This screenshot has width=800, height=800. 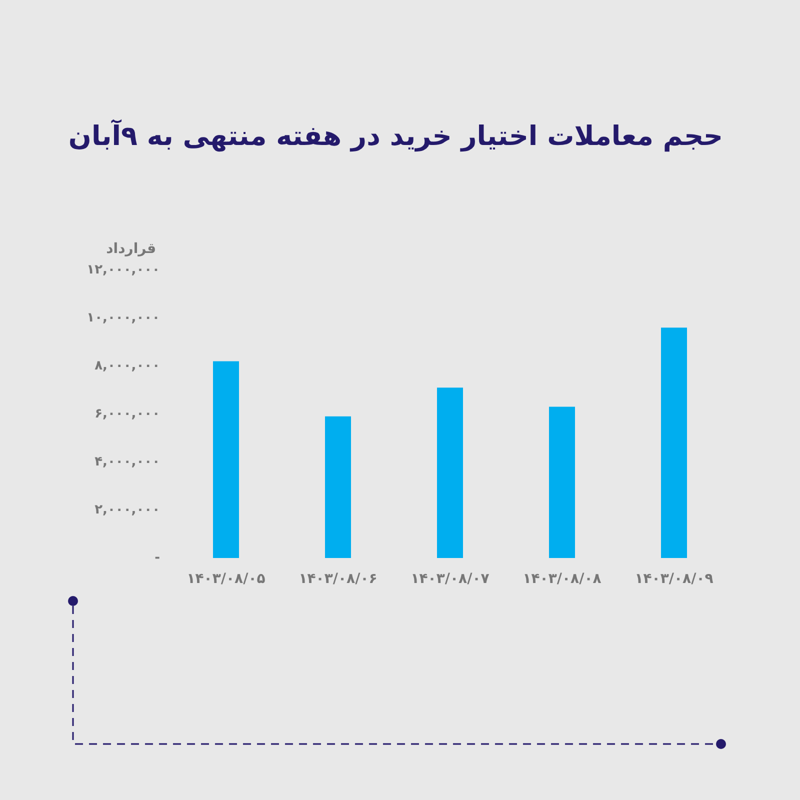 What do you see at coordinates (131, 249) in the screenshot?
I see `y-axis-title: قرارداد` at bounding box center [131, 249].